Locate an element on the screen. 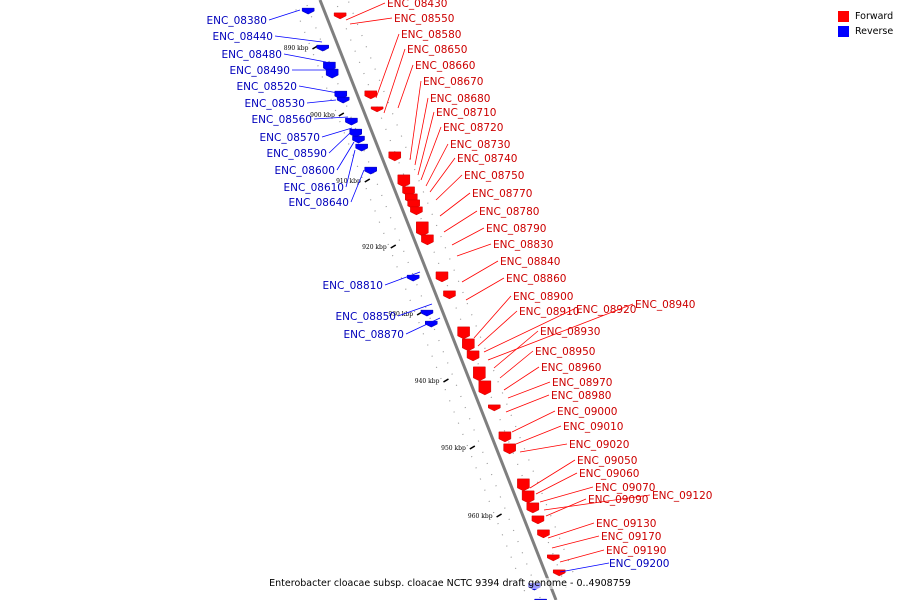 The image size is (900, 600). forward-gene-label-28: ENC_09000 is located at coordinates (587, 412).